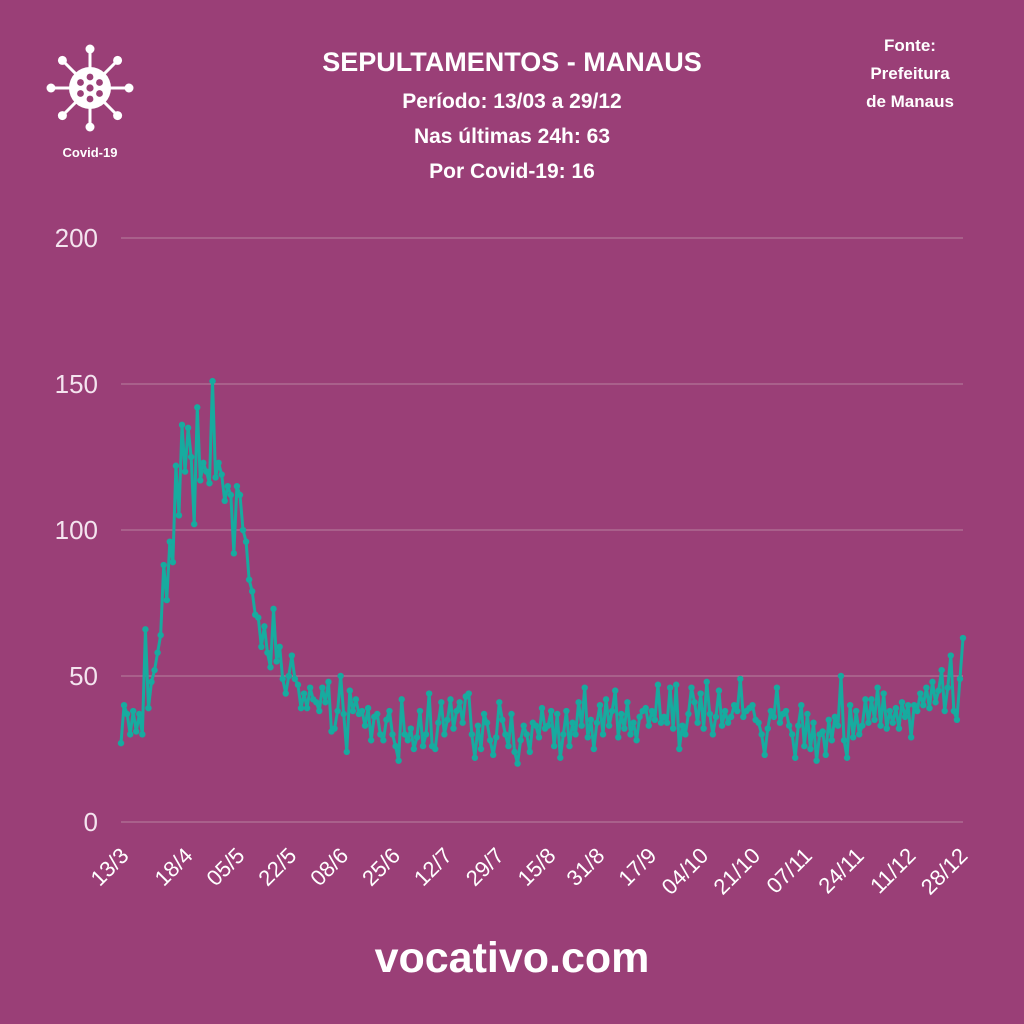 The height and width of the screenshot is (1024, 1024). I want to click on x-tick-label: 04/10, so click(685, 871).